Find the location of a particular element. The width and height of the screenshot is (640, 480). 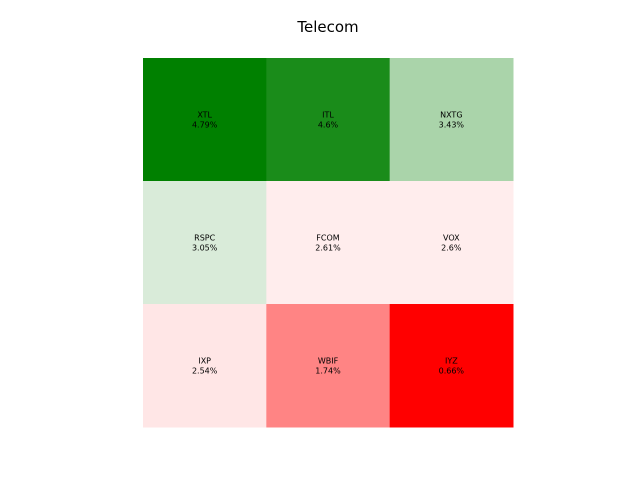

cell-value-nxtg: 3.43% is located at coordinates (452, 125).